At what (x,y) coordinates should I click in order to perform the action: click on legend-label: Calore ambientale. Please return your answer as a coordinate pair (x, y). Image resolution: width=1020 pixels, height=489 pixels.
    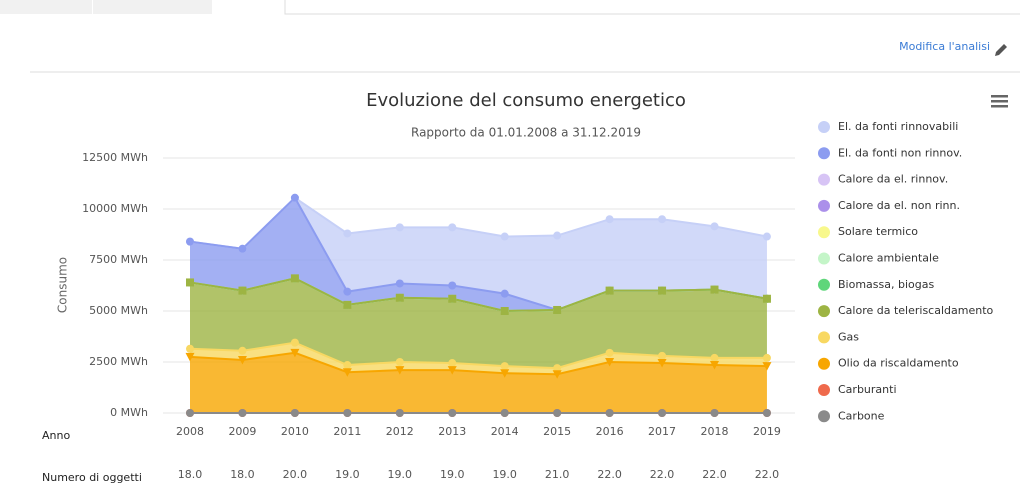
    Looking at the image, I should click on (888, 258).